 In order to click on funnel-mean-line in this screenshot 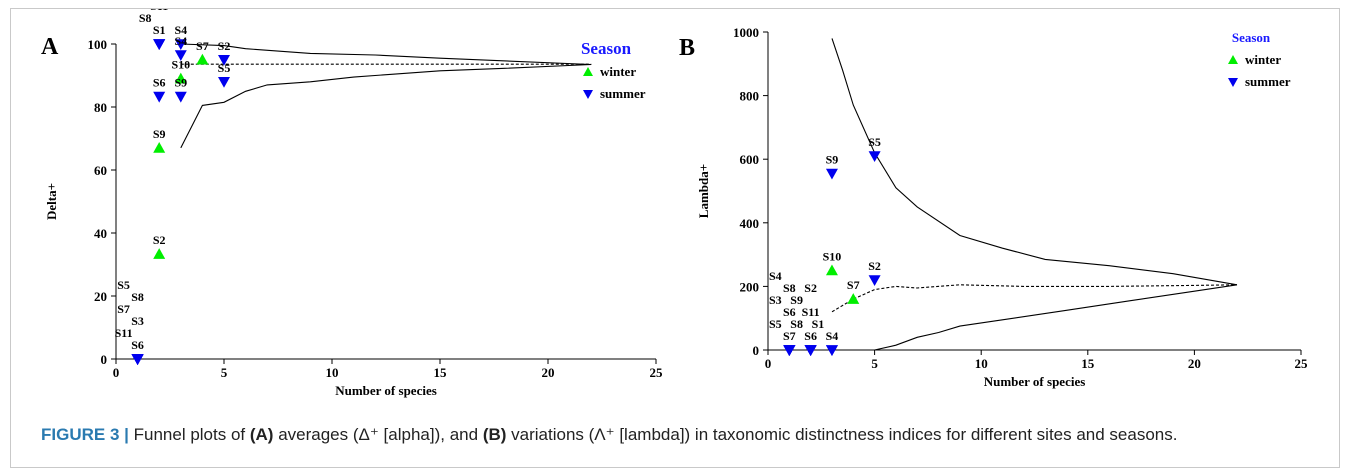, I will do `click(1034, 298)`.